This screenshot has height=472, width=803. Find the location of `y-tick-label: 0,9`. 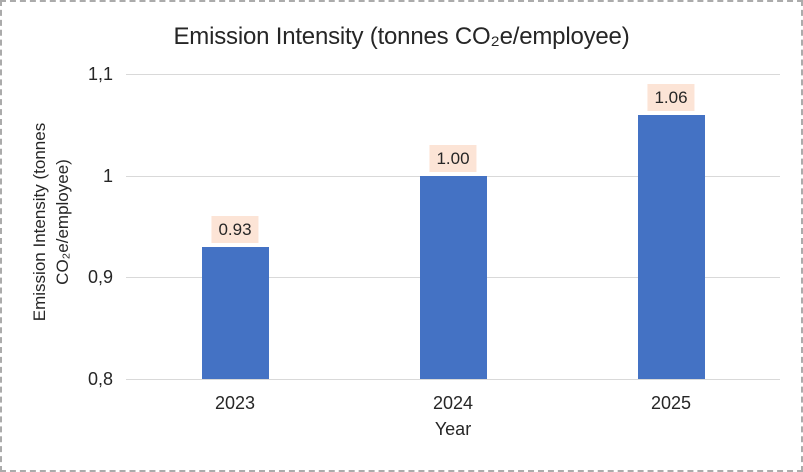

y-tick-label: 0,9 is located at coordinates (100, 277).